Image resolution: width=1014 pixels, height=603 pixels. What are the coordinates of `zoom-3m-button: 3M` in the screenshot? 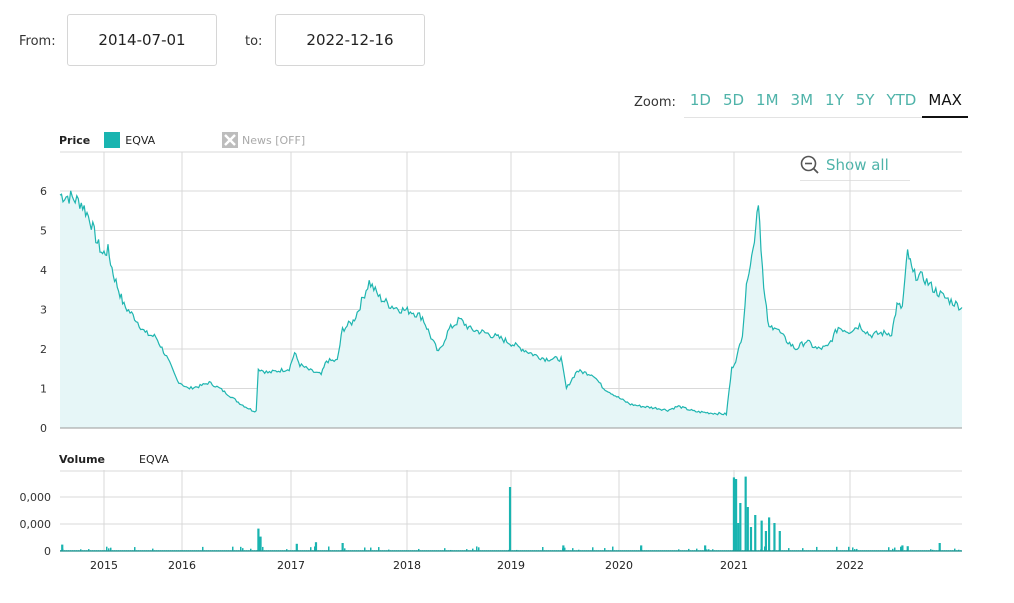 It's located at (802, 104).